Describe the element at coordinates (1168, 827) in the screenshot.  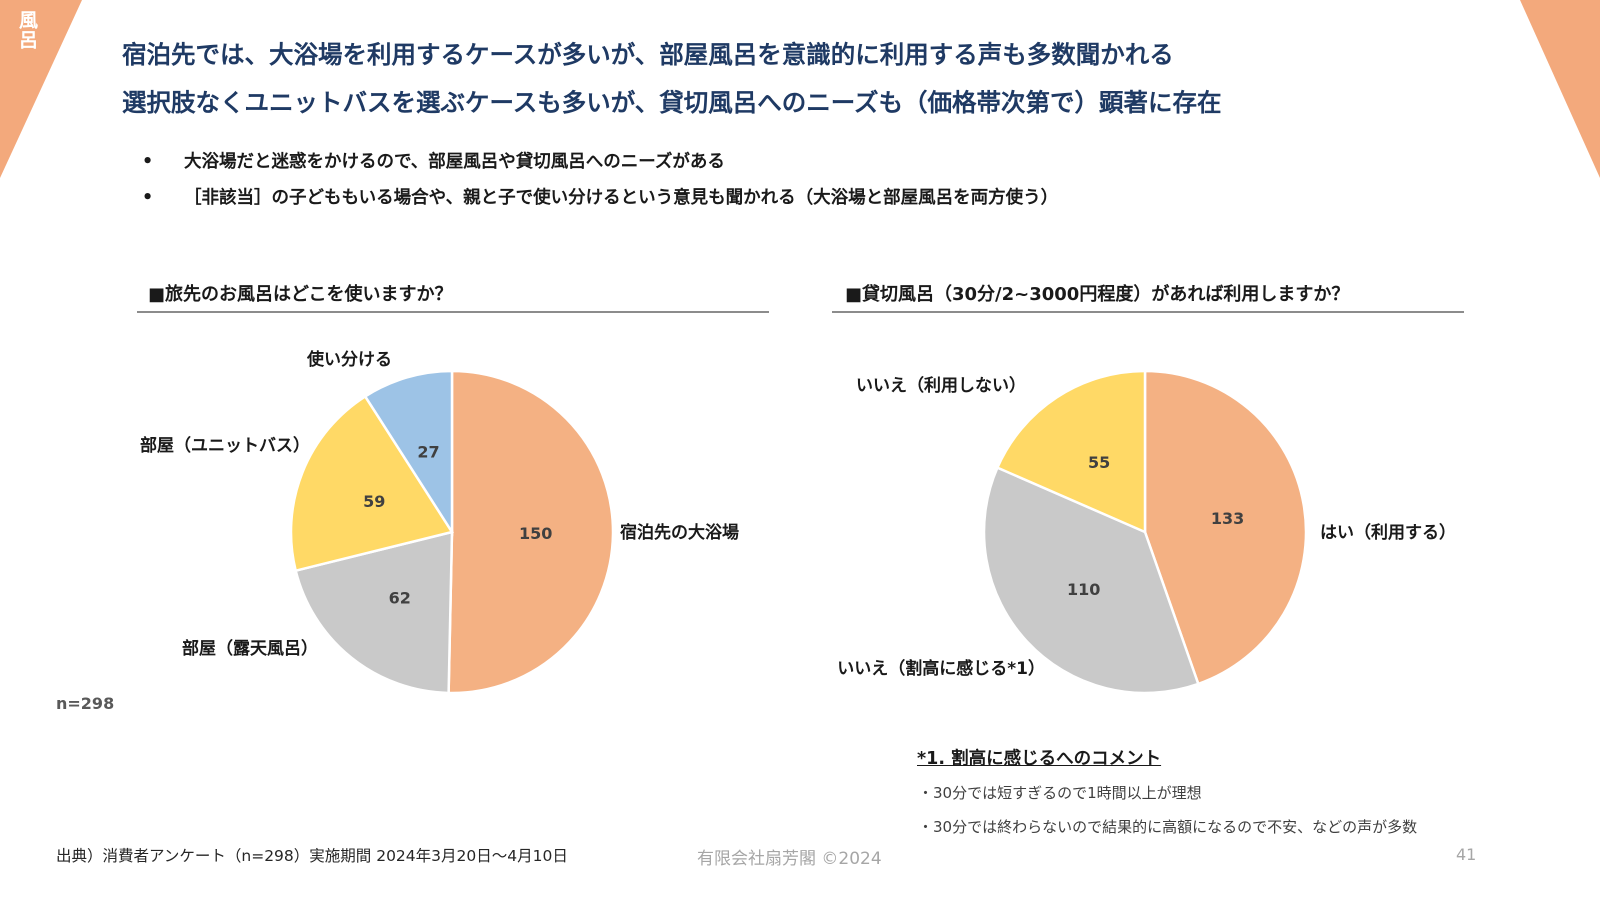
I see `note-line: ・30分では終わらないので結果的に高額になるので不安、などの声が多数` at that location.